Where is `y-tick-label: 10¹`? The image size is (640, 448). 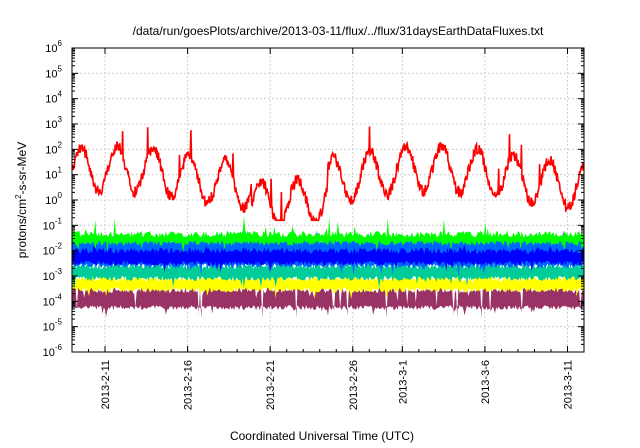 y-tick-label: 10¹ is located at coordinates (53, 174).